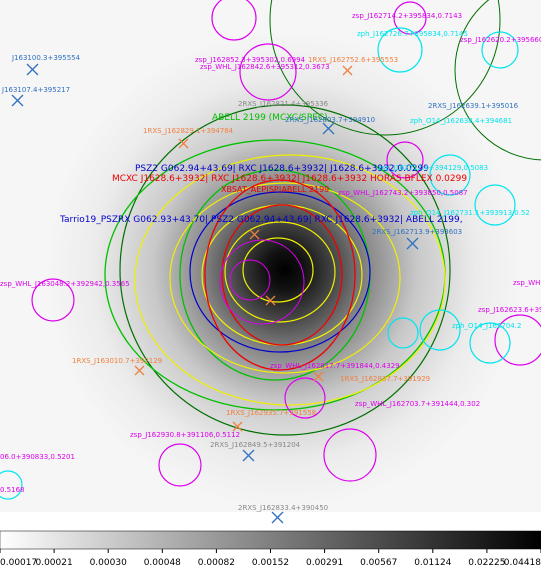 This screenshot has width=541, height=577. Describe the element at coordinates (265, 67) in the screenshot. I see `label-whl-top-b: zsp_WHL_J162842.6+395312,0.3673` at that location.